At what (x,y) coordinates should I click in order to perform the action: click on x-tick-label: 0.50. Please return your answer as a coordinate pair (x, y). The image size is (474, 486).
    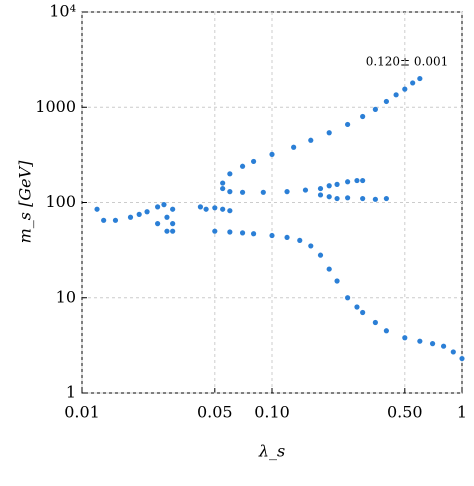
    Looking at the image, I should click on (405, 412).